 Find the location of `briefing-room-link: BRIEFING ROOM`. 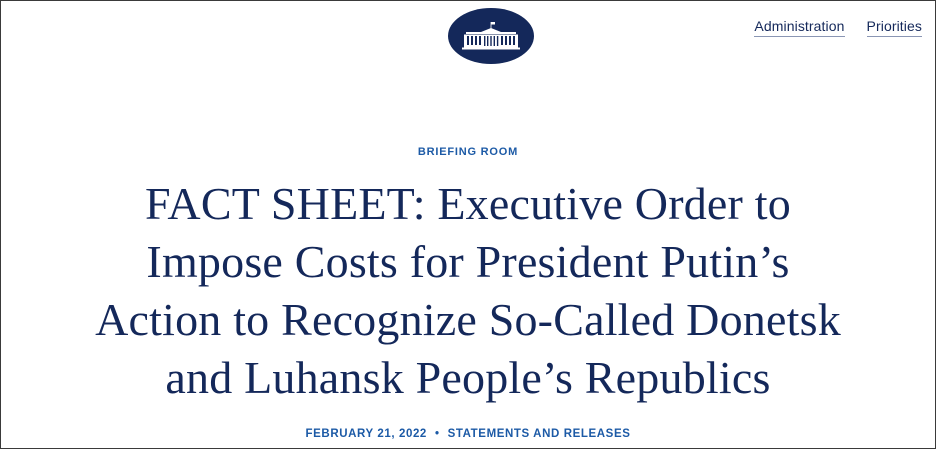

briefing-room-link: BRIEFING ROOM is located at coordinates (468, 152).